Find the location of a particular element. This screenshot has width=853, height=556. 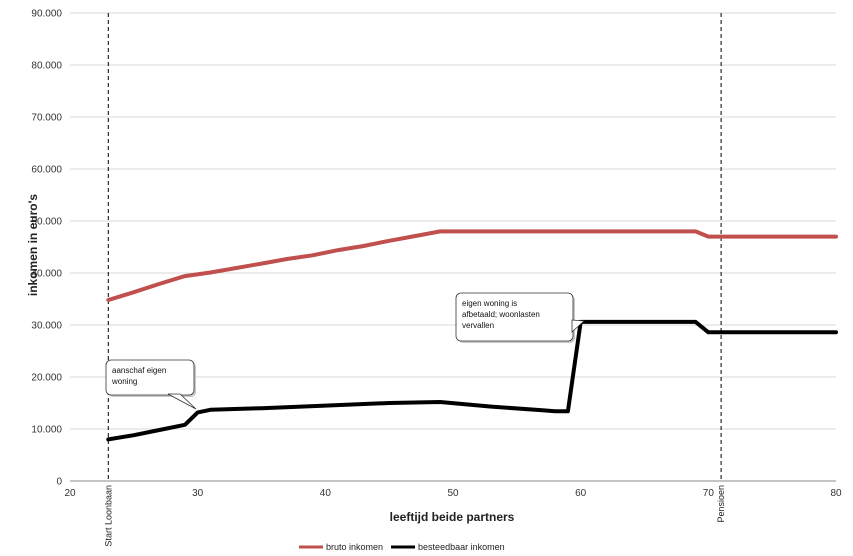

y-tick-label: 30.000 is located at coordinates (46, 326).